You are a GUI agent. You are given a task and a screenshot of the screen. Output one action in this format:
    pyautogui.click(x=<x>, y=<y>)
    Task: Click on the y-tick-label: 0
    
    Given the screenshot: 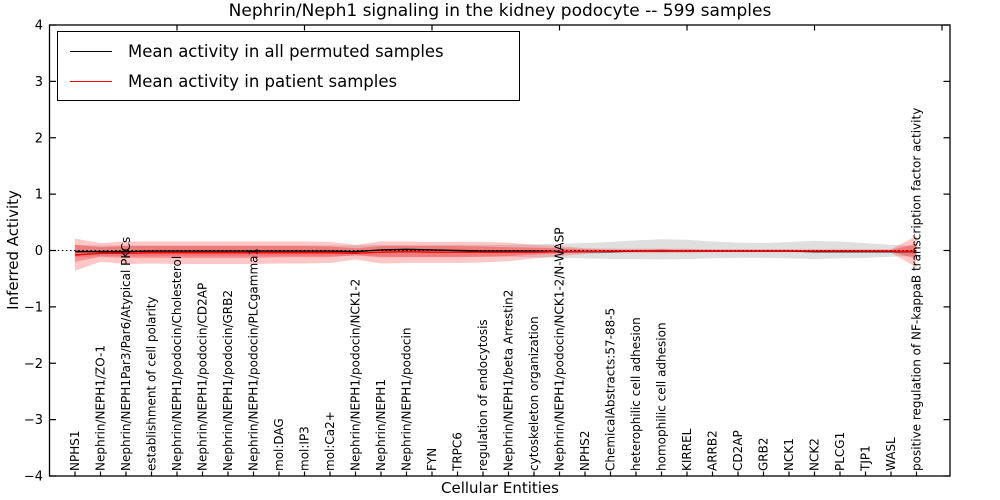 What is the action you would take?
    pyautogui.click(x=39, y=251)
    